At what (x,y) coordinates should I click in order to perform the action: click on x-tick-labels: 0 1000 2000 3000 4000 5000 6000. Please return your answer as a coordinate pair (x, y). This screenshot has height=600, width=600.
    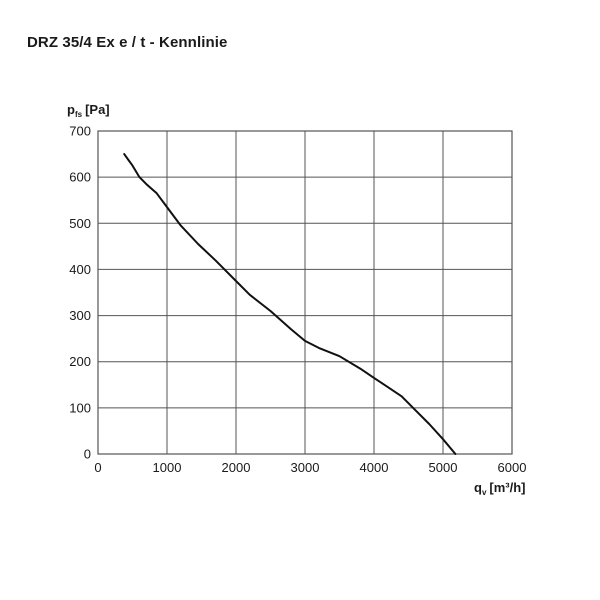
    Looking at the image, I should click on (310, 467).